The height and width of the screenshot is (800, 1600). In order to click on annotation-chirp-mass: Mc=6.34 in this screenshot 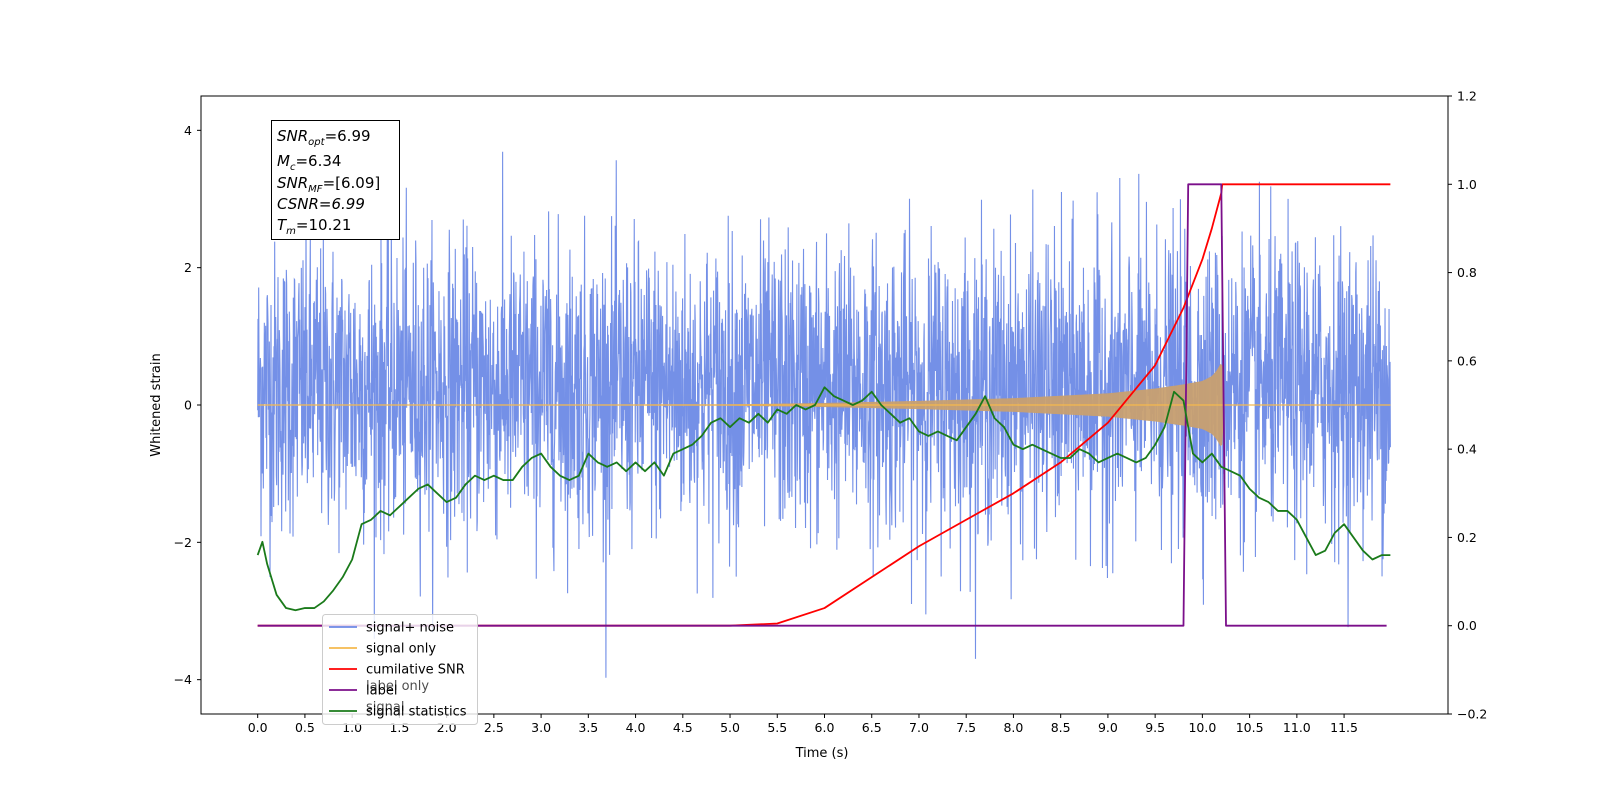, I will do `click(309, 162)`.